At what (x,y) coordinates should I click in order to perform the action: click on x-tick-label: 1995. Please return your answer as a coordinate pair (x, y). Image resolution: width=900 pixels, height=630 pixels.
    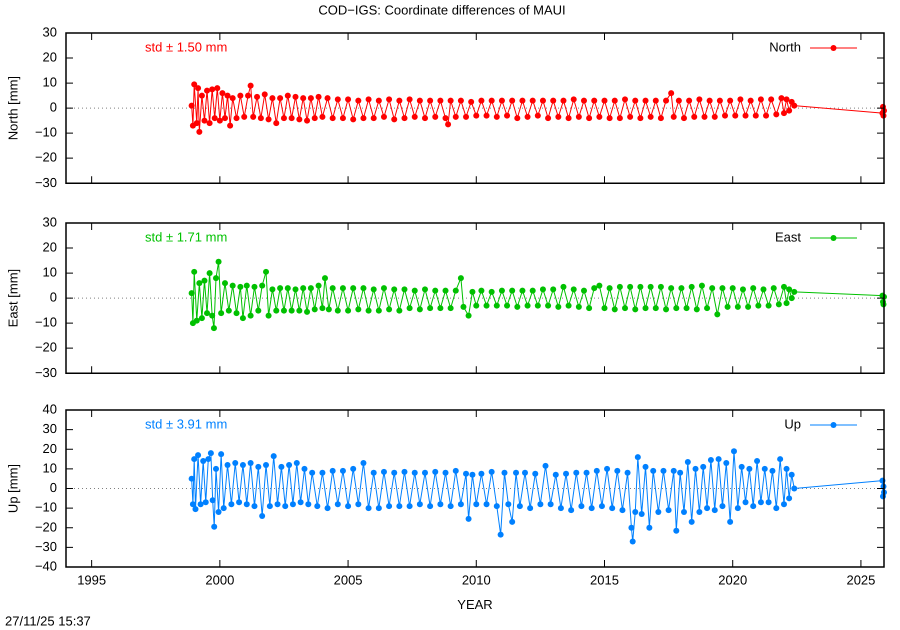
    Looking at the image, I should click on (91, 580).